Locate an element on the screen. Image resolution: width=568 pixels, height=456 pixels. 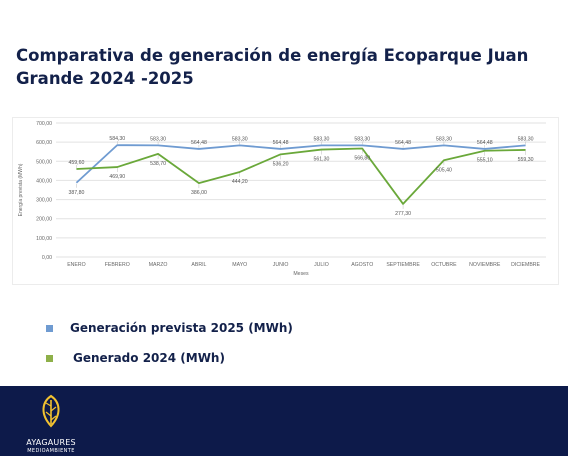
legend-item-generado: Generado 2024 (MWh) is located at coordinates (284, 360).